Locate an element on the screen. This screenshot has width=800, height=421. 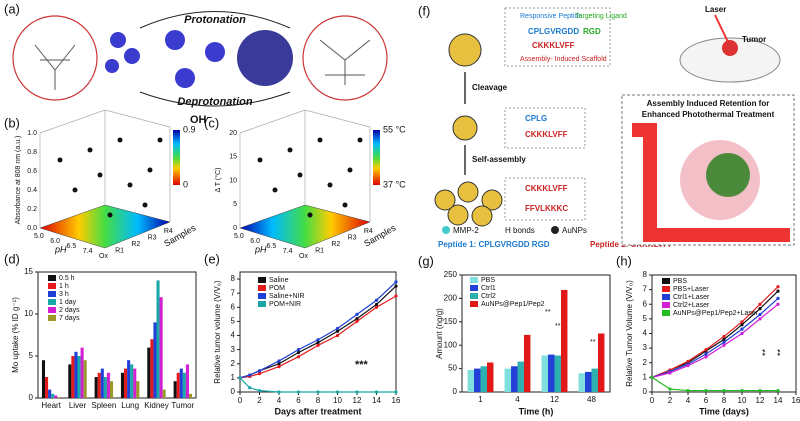
y-tick-label: R2 is located at coordinates (335, 244).